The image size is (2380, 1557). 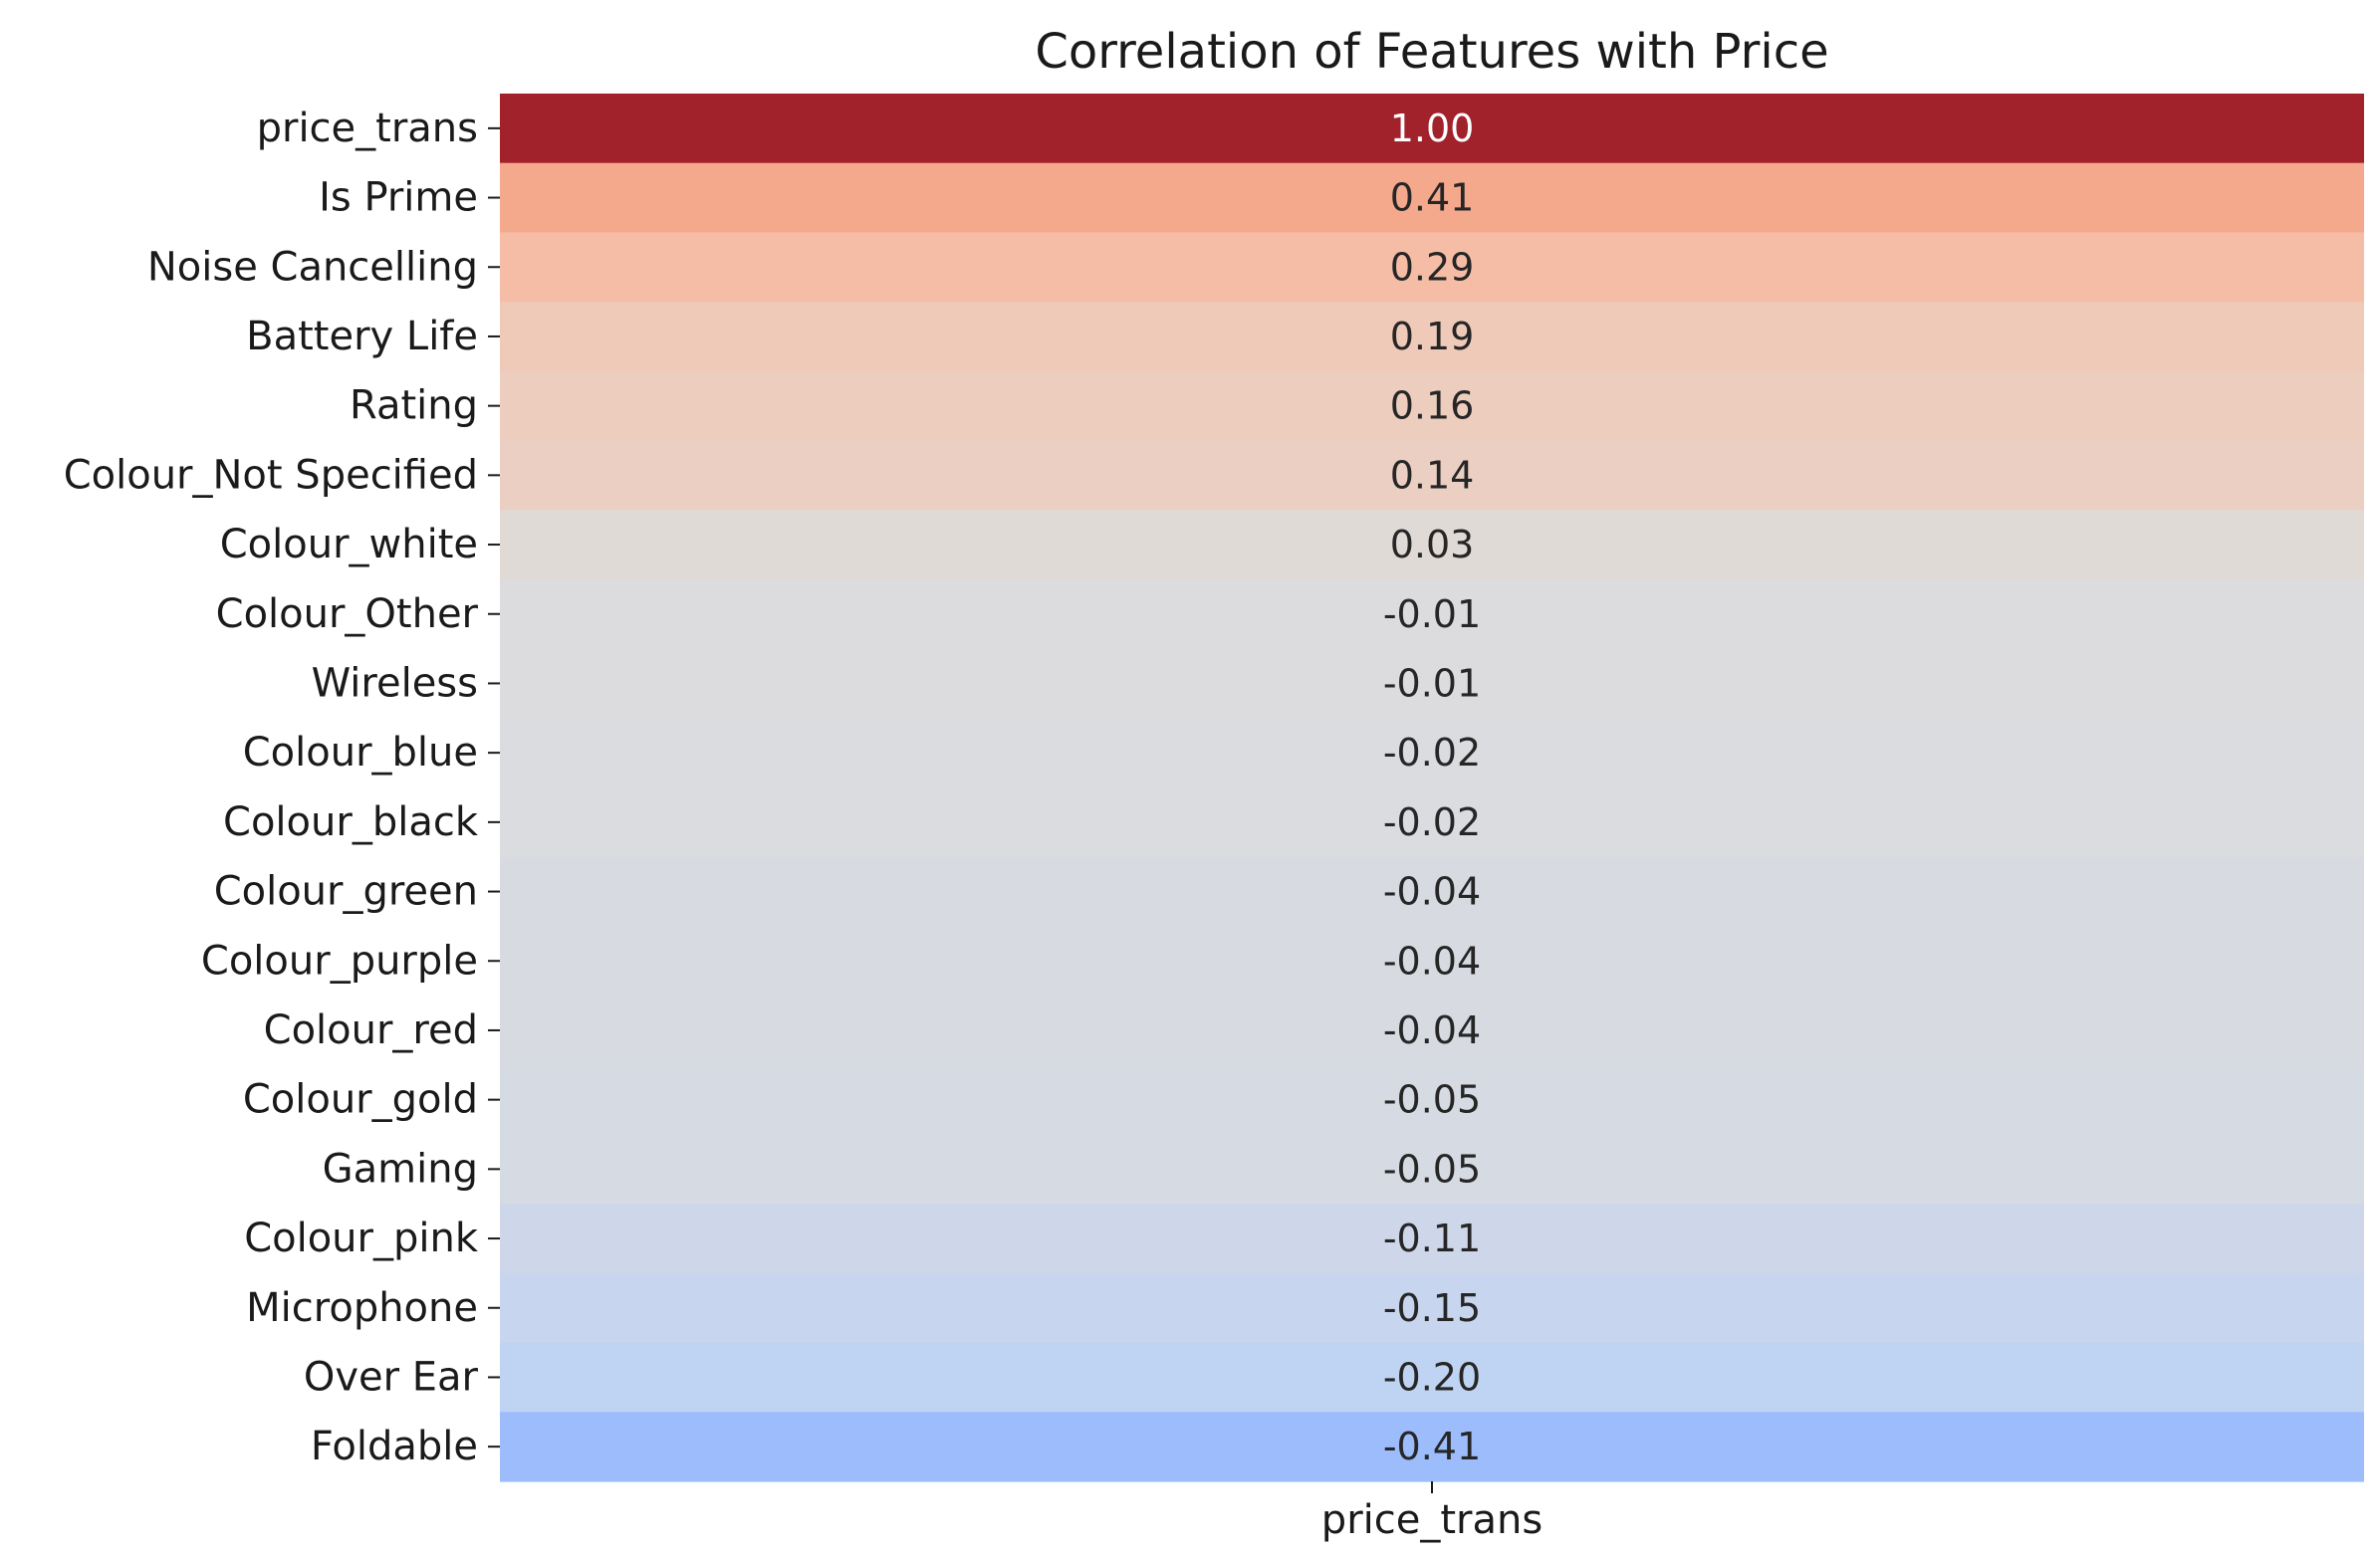 I want to click on y-tick-label: Colour_gold, so click(x=360, y=1100).